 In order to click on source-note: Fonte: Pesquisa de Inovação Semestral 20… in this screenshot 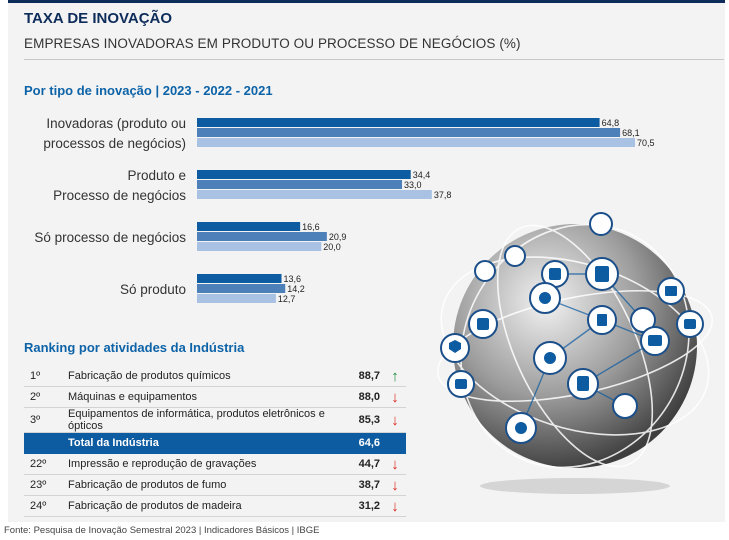, I will do `click(162, 530)`.